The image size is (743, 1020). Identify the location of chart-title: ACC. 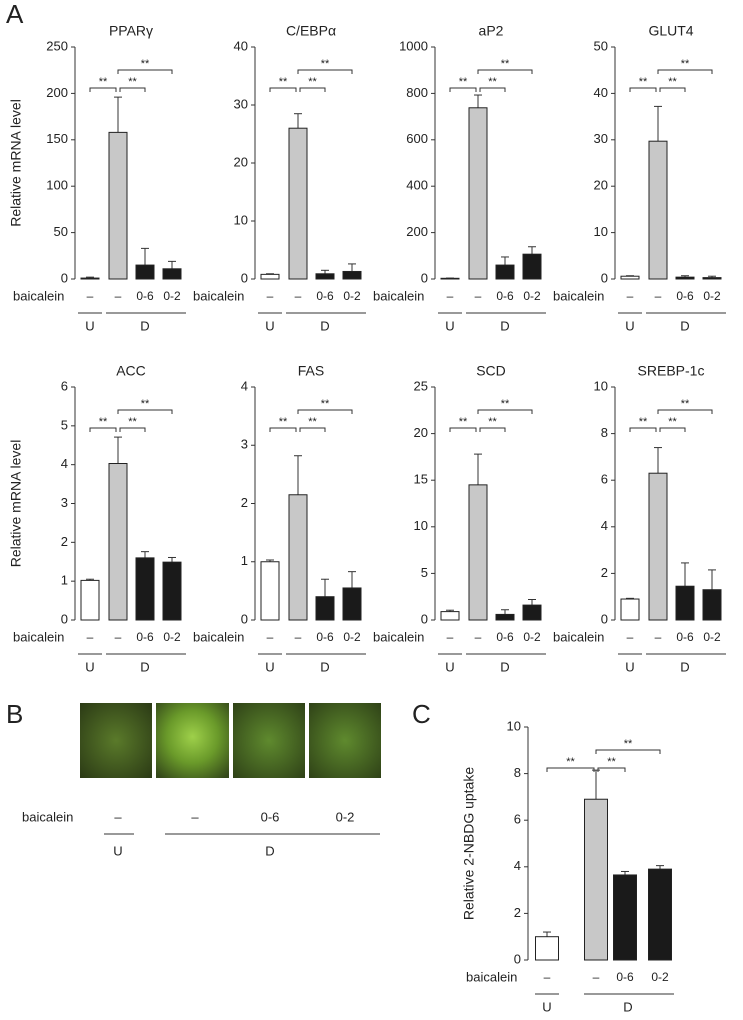
(131, 371).